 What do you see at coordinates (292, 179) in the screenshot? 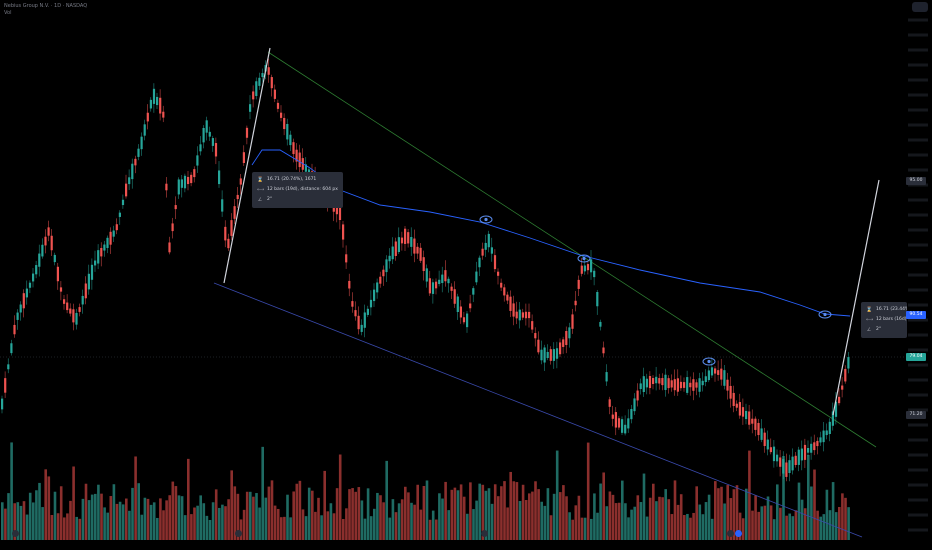
I see `tooltip-price: 16.71 (20.74%), 1671` at bounding box center [292, 179].